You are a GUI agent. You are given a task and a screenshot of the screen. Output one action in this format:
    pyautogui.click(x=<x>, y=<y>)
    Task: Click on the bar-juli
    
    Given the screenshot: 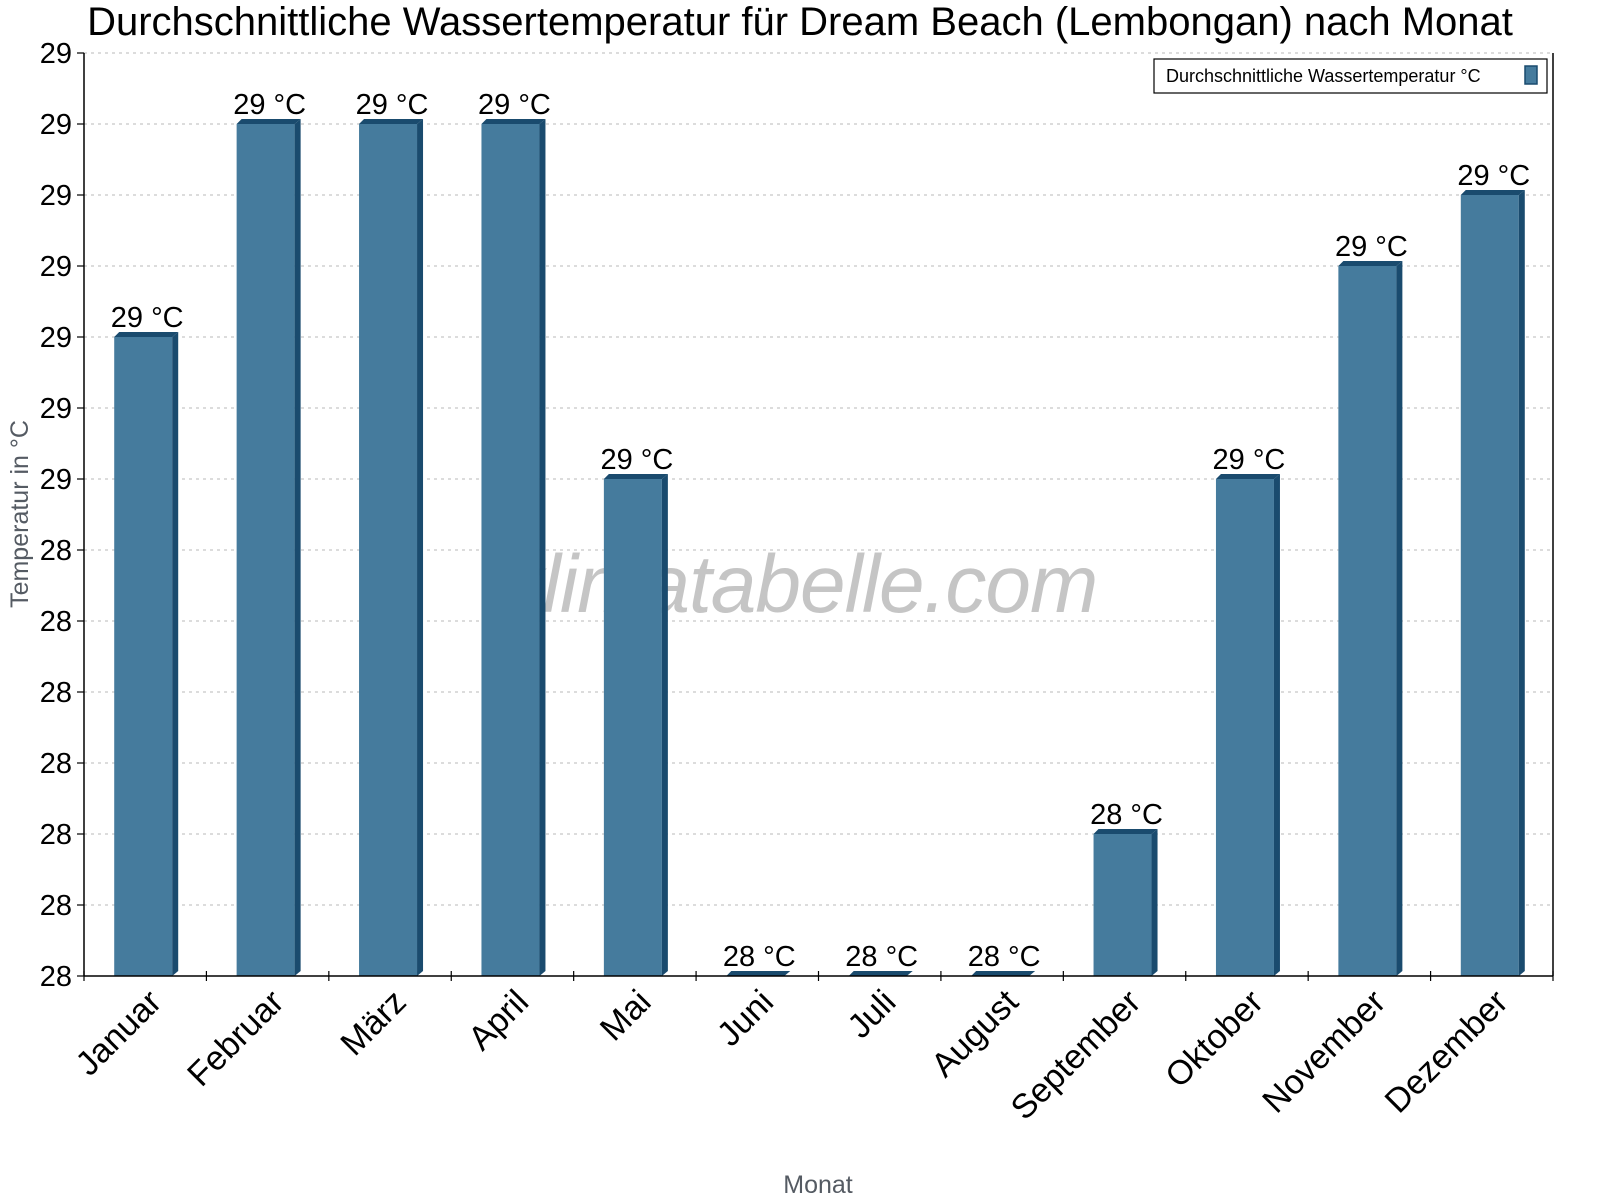 What is the action you would take?
    pyautogui.click(x=880, y=973)
    